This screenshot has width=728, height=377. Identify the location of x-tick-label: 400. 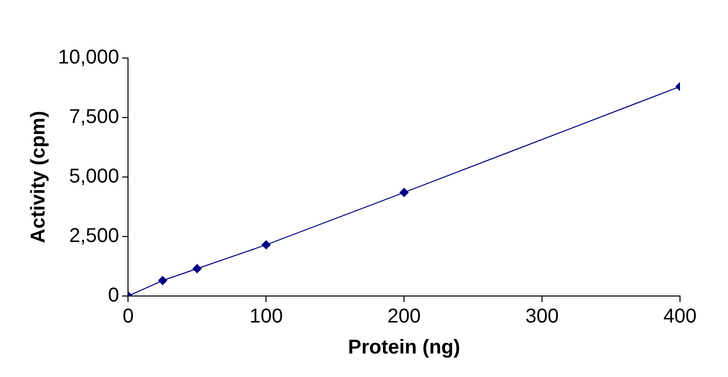
(680, 317).